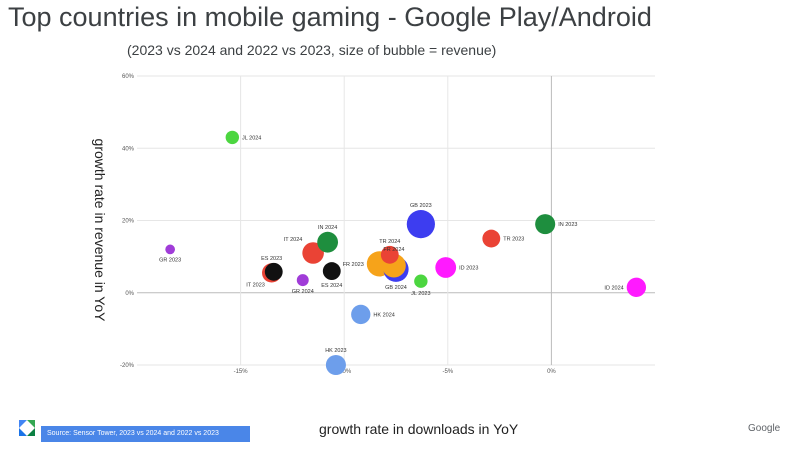 This screenshot has width=800, height=450. Describe the element at coordinates (513, 240) in the screenshot. I see `bubble-label: TR 2023` at that location.